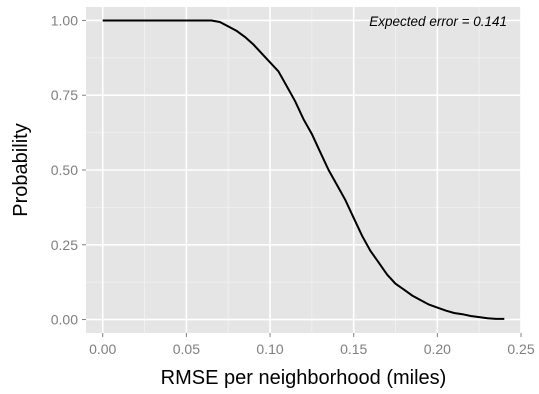 The height and width of the screenshot is (394, 539). What do you see at coordinates (186, 349) in the screenshot?
I see `x-tick-label: 0.05` at bounding box center [186, 349].